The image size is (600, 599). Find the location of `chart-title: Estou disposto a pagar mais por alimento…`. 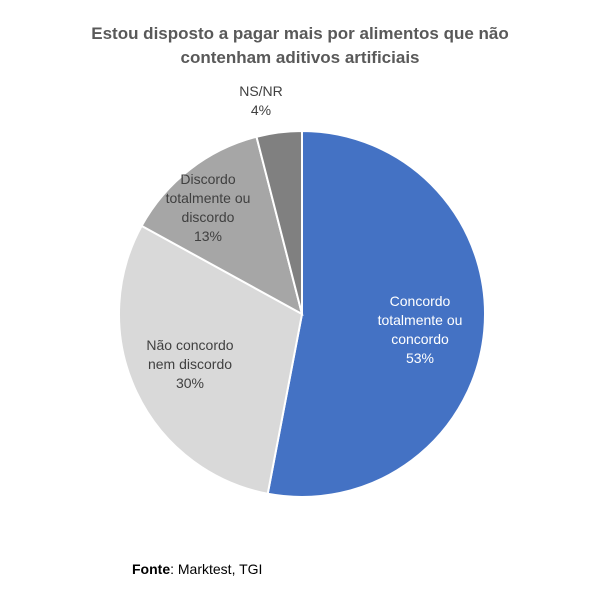

chart-title: Estou disposto a pagar mais por alimento… is located at coordinates (300, 46).